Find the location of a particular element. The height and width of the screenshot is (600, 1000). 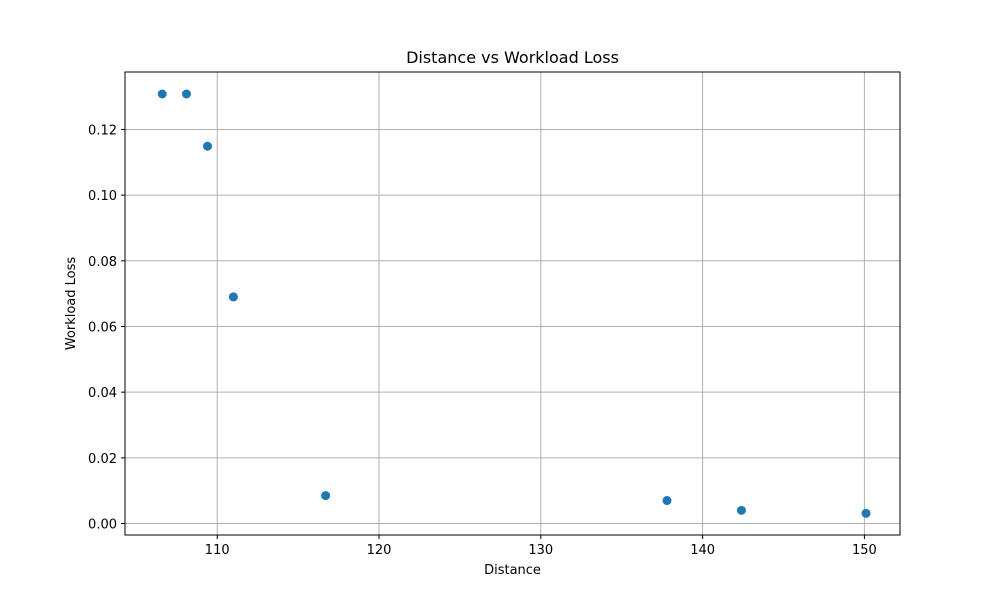

y-axis-ticks: 0.00 0.02 0.04 0.06 0.08 0.10 0.12 is located at coordinates (106, 328).